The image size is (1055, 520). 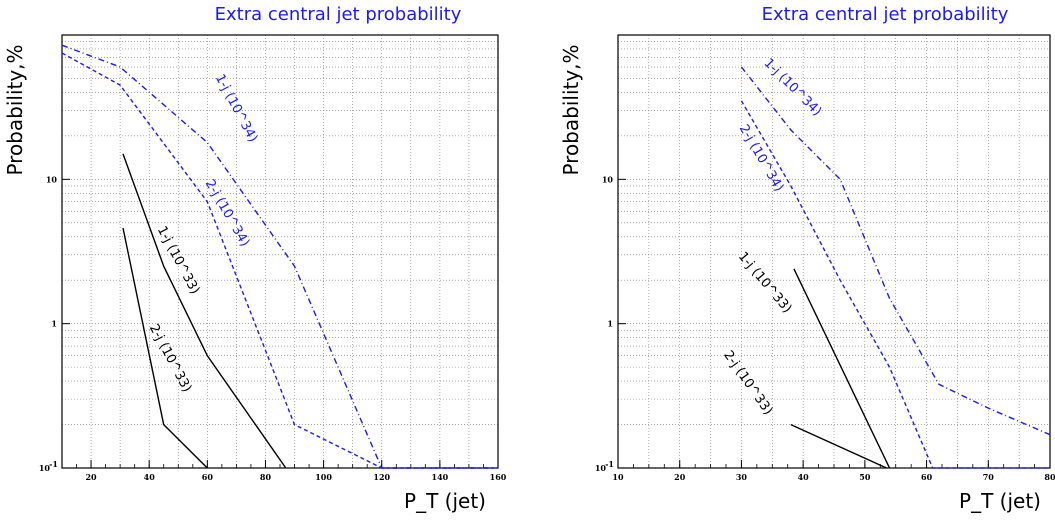 I want to click on x-tick-label: 100, so click(x=323, y=477).